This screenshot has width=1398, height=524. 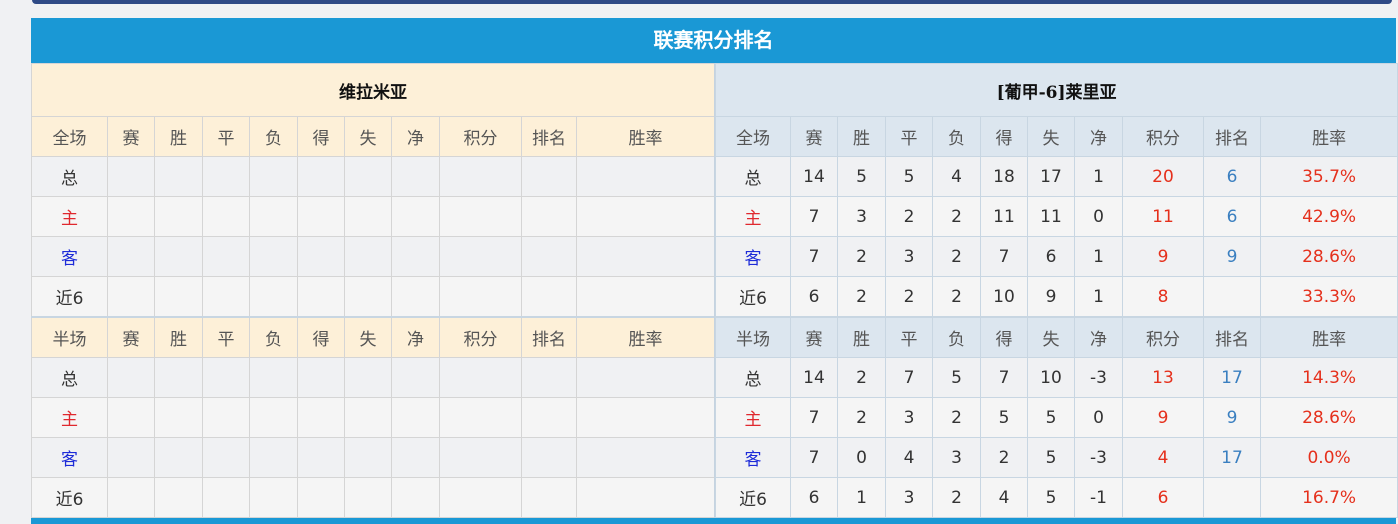 What do you see at coordinates (1056, 136) in the screenshot?
I see `column-header-row: 全场赛胜平负得失净积分 排名 胜率` at bounding box center [1056, 136].